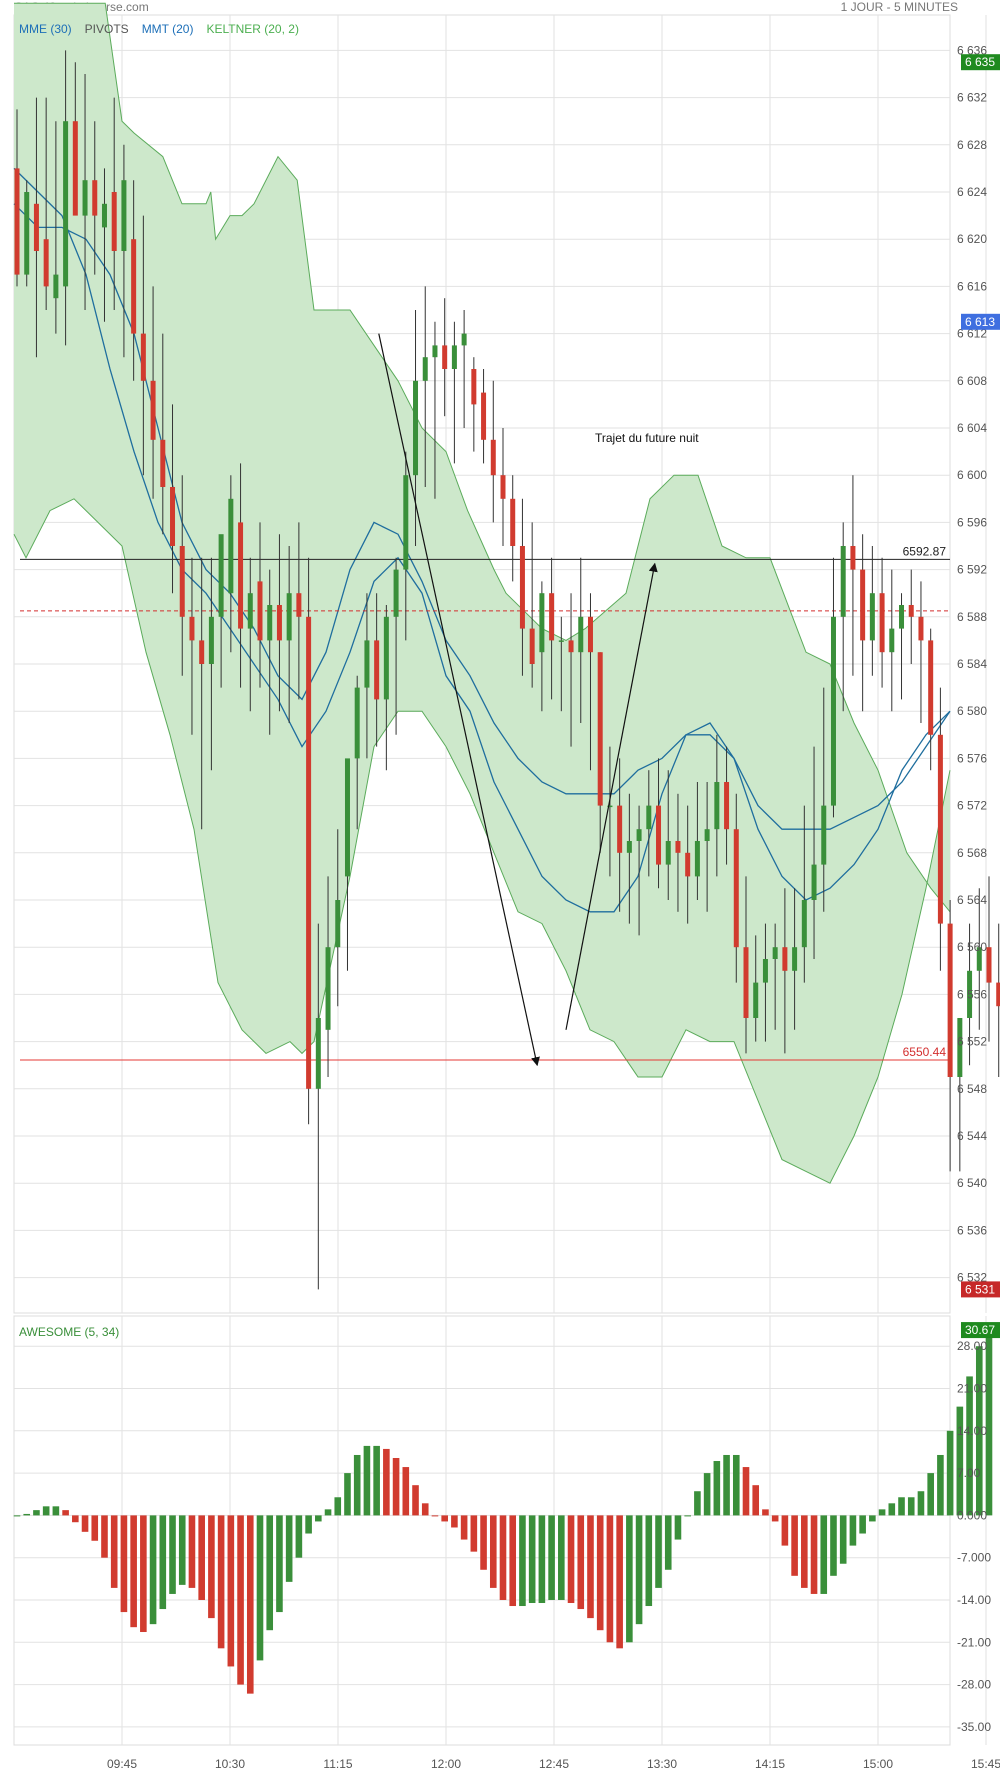  I want to click on ao-tick-label: -7.000, so click(974, 1558).